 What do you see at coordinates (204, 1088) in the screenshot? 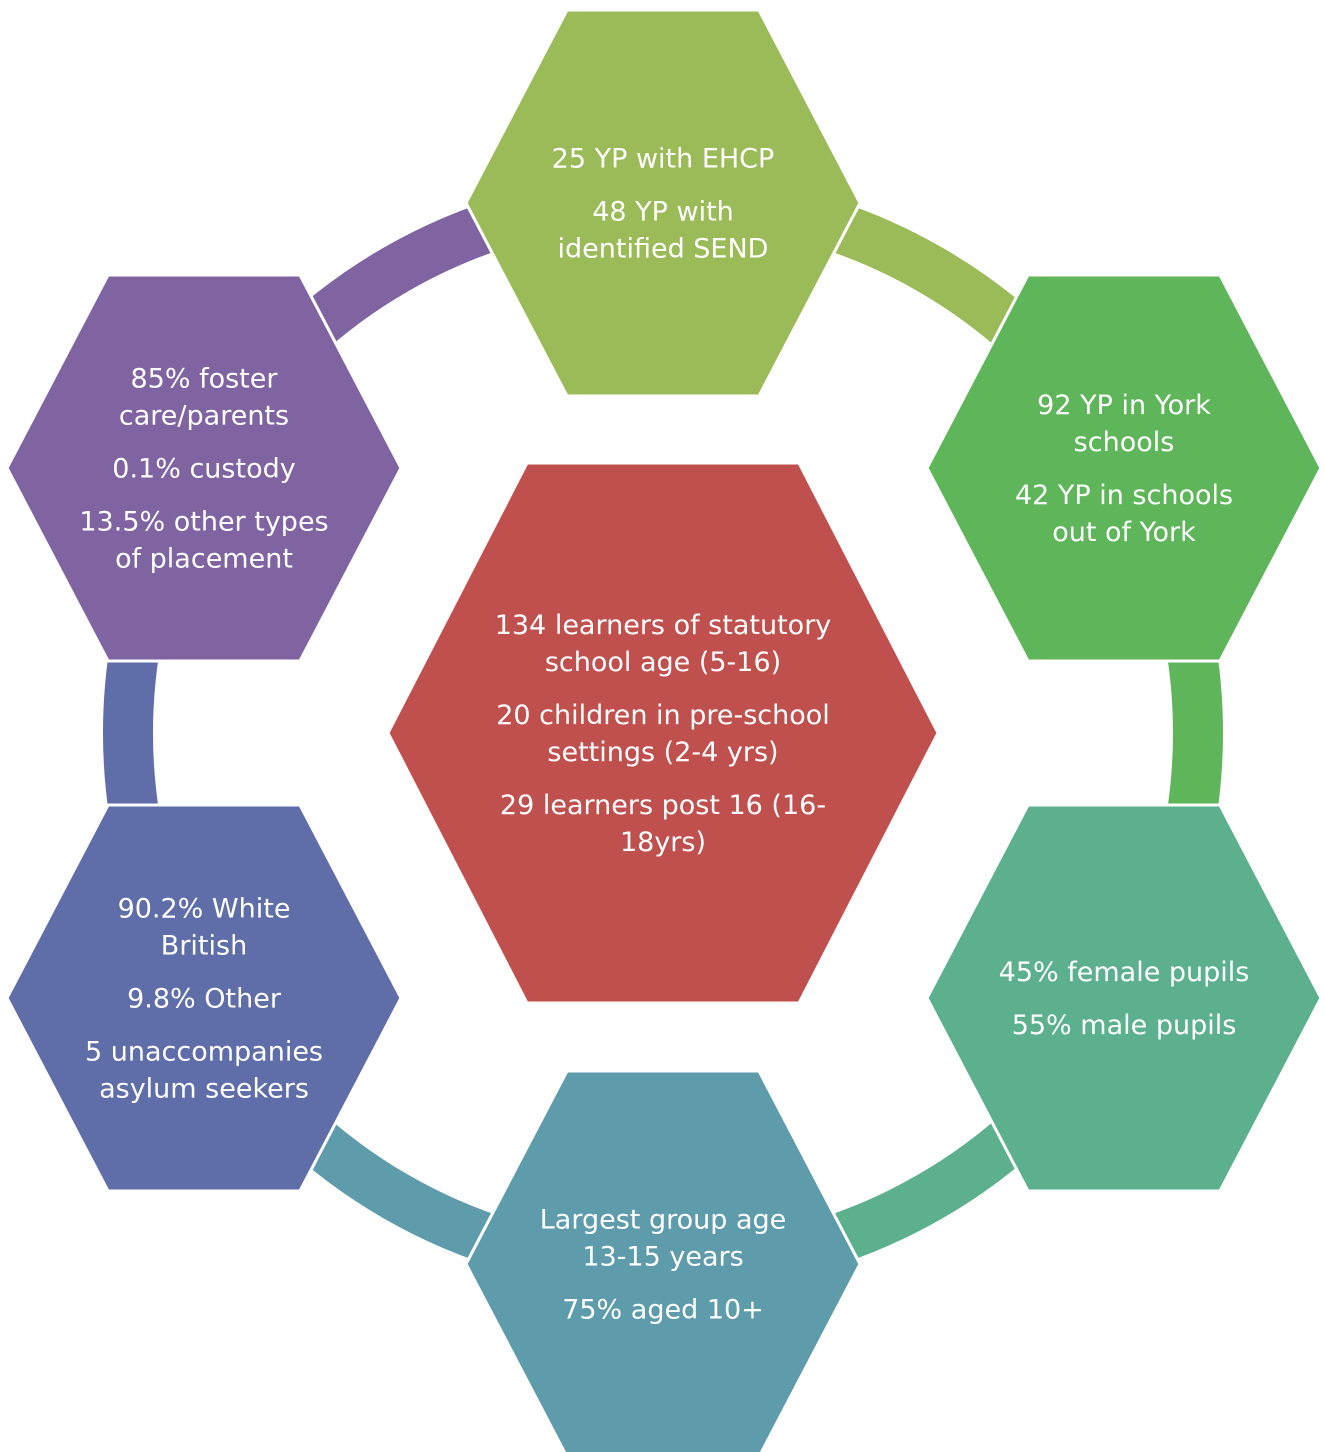
I see `hex-ethnicity-text: asylum seekers` at bounding box center [204, 1088].